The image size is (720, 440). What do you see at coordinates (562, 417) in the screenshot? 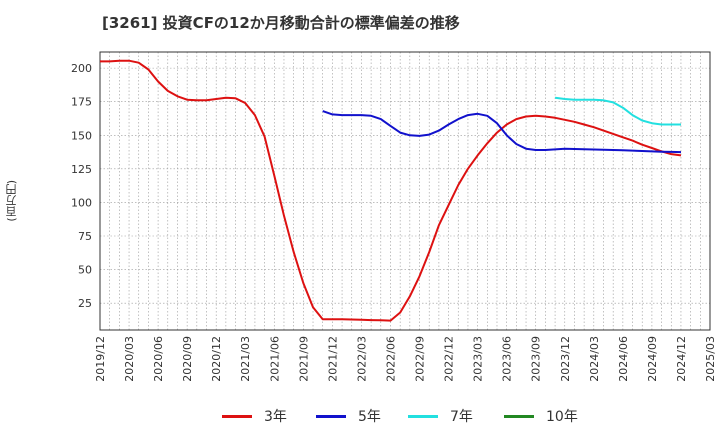
I see `legend-label: 10年` at bounding box center [562, 417].